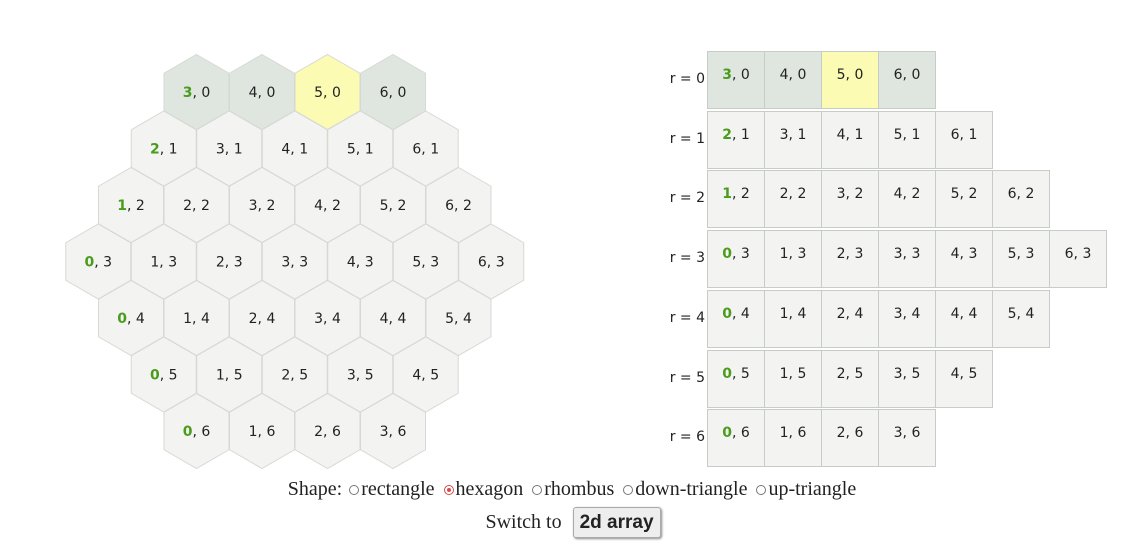 This screenshot has height=552, width=1146. I want to click on array-cell: 5, 2, so click(964, 199).